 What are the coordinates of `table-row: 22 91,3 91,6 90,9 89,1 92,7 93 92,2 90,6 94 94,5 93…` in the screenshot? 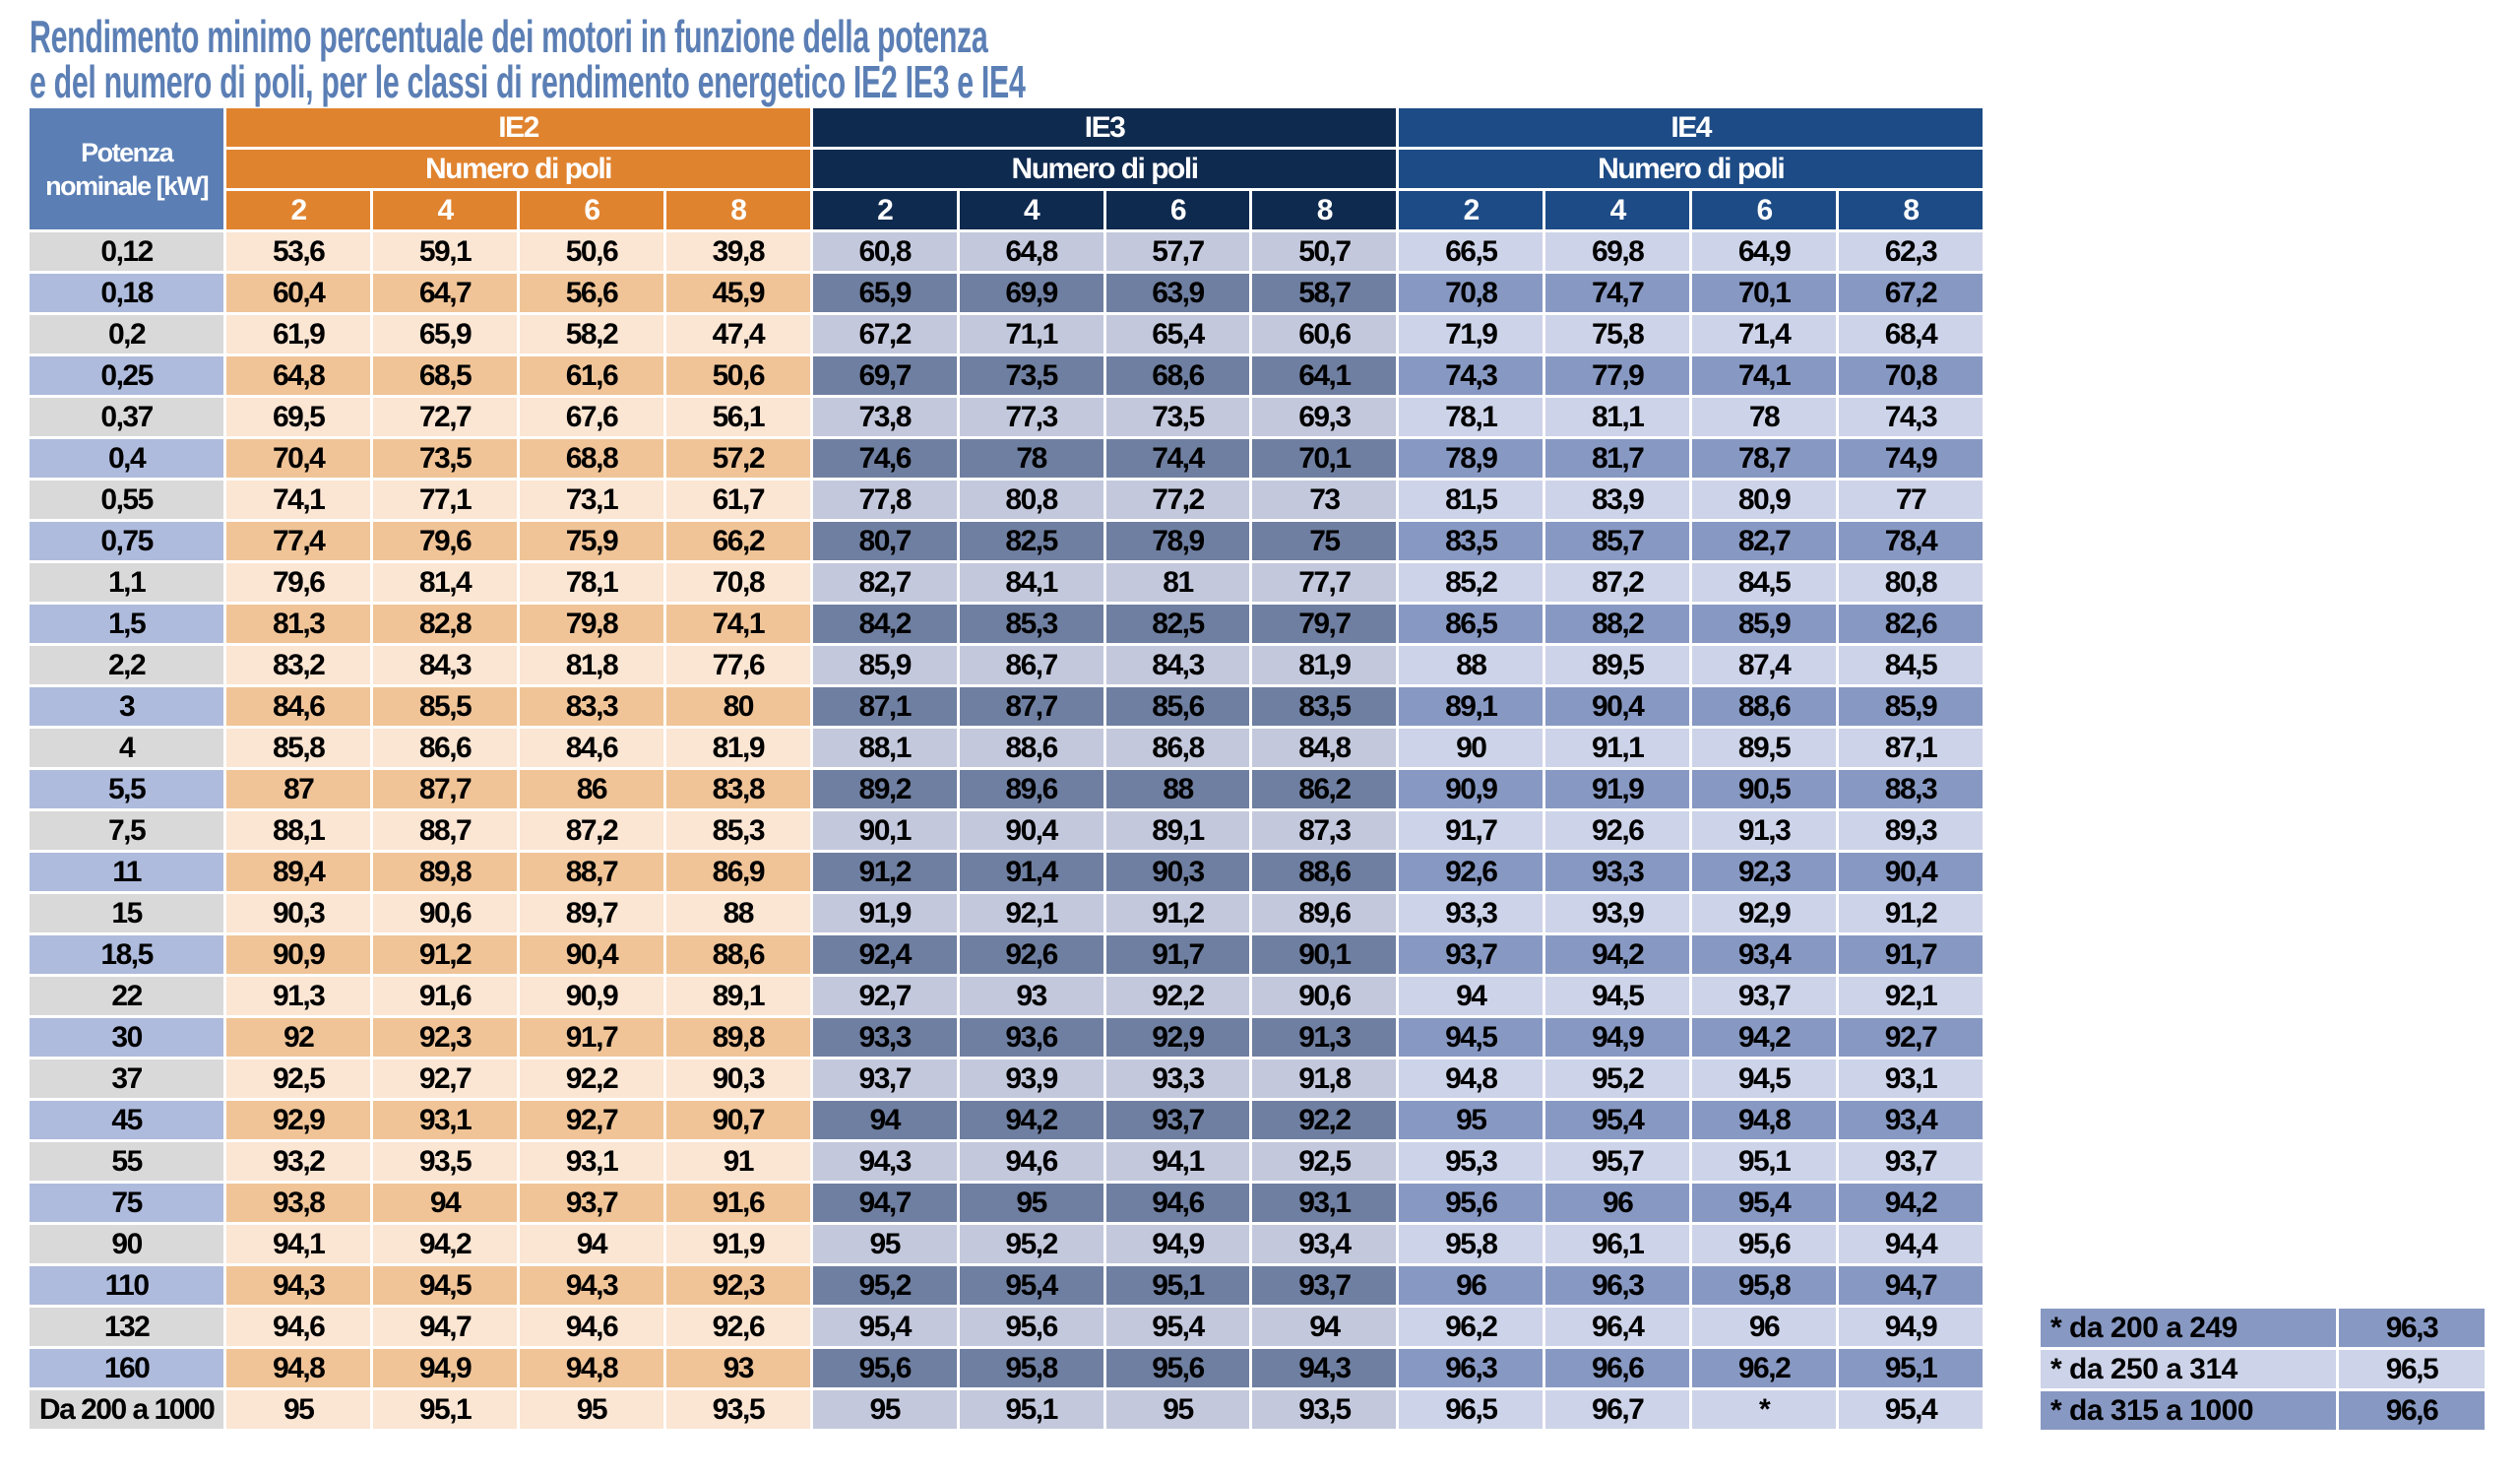 It's located at (1006, 996).